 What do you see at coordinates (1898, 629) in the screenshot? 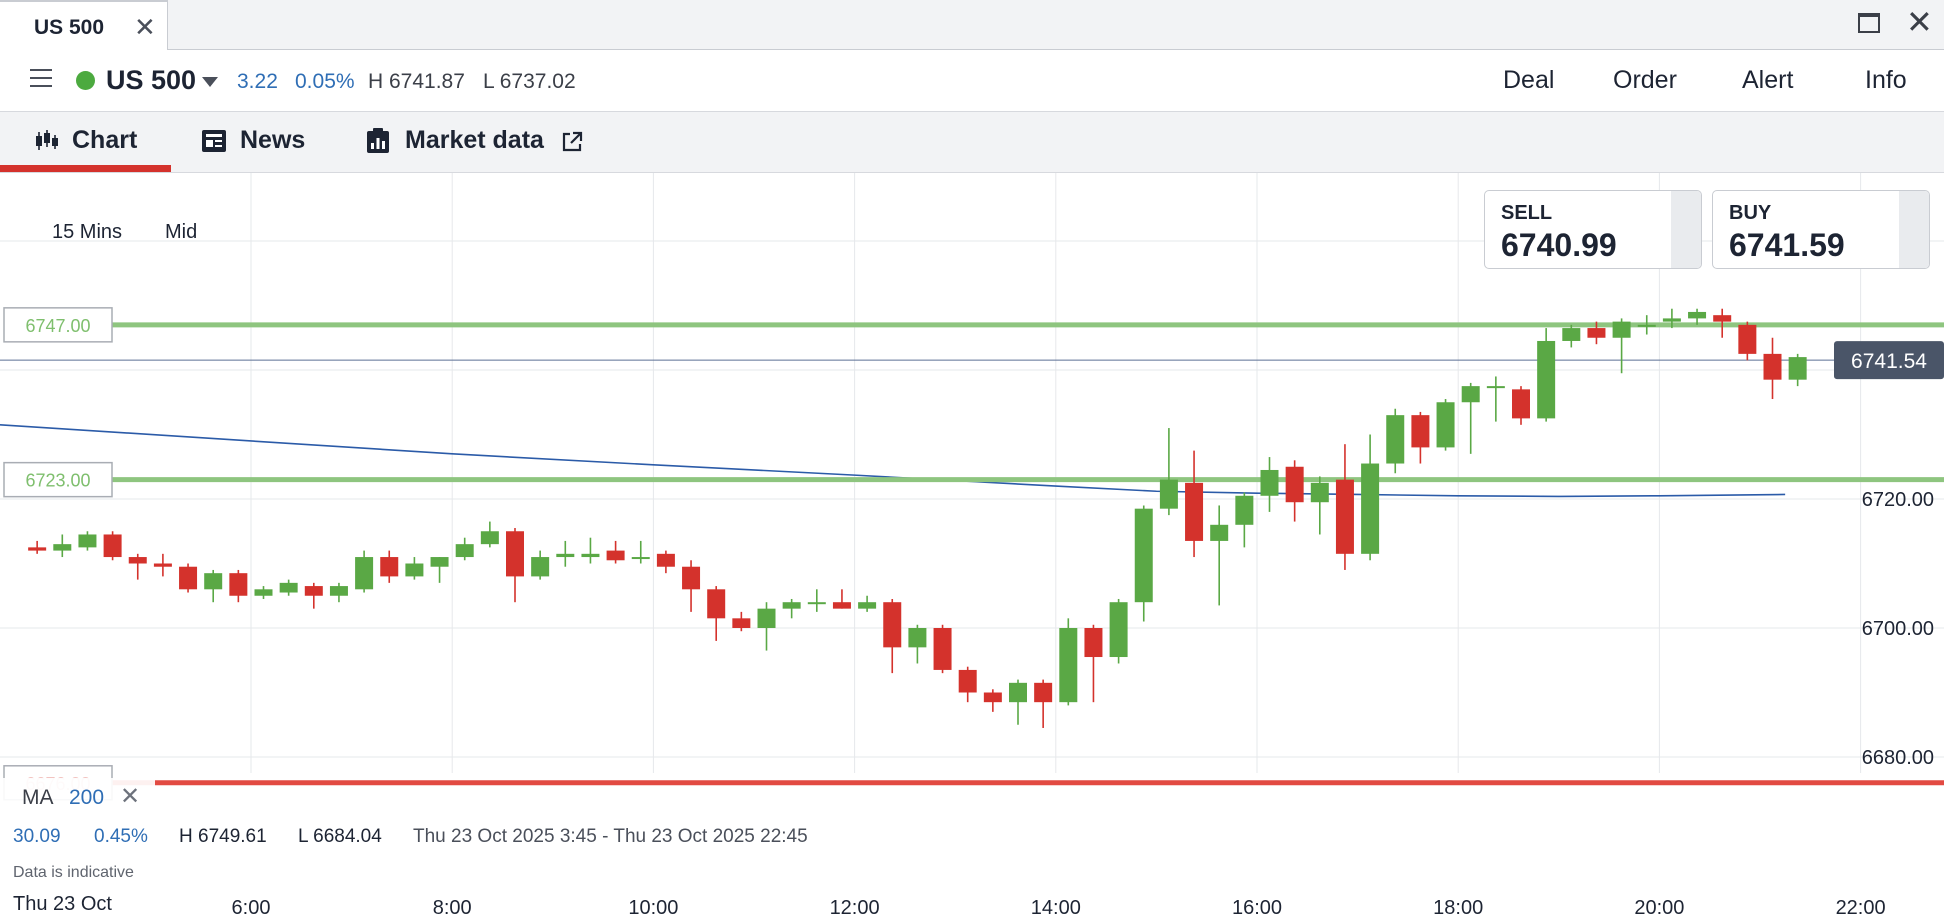
I see `y-tick-label: 6700.00` at bounding box center [1898, 629].